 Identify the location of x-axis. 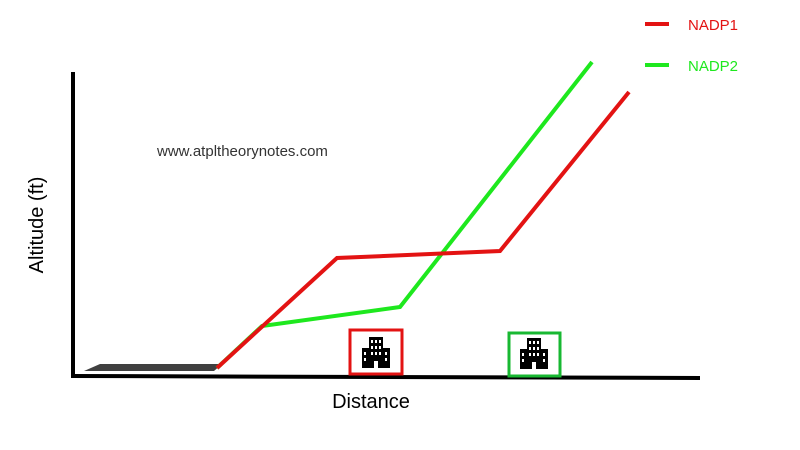
(385, 377).